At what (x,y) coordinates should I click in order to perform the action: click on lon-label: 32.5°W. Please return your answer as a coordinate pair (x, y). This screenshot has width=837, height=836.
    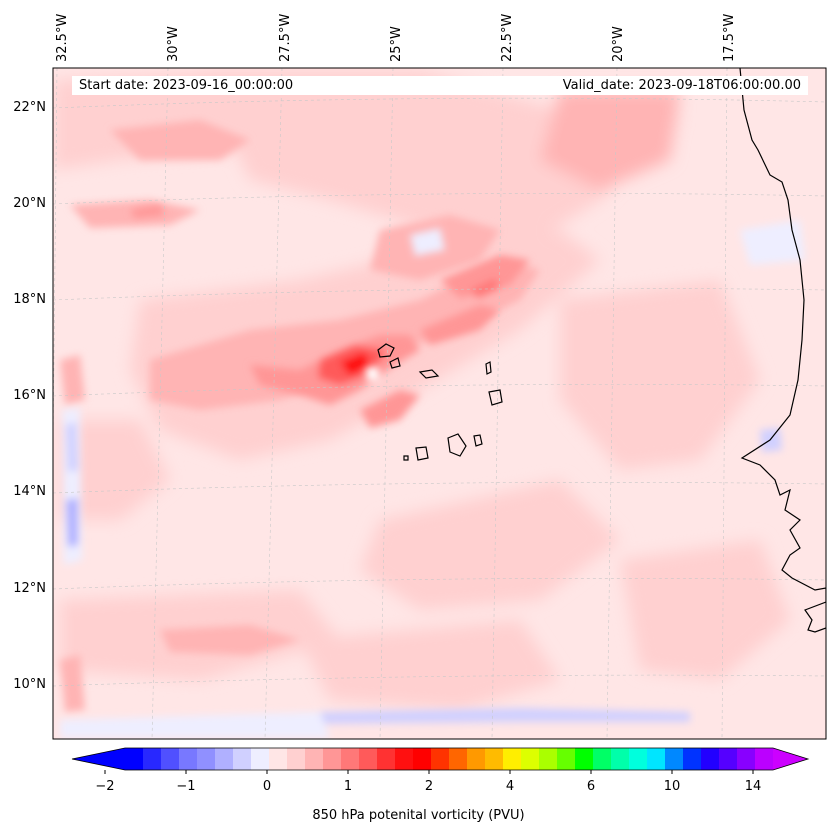
    Looking at the image, I should click on (62, 38).